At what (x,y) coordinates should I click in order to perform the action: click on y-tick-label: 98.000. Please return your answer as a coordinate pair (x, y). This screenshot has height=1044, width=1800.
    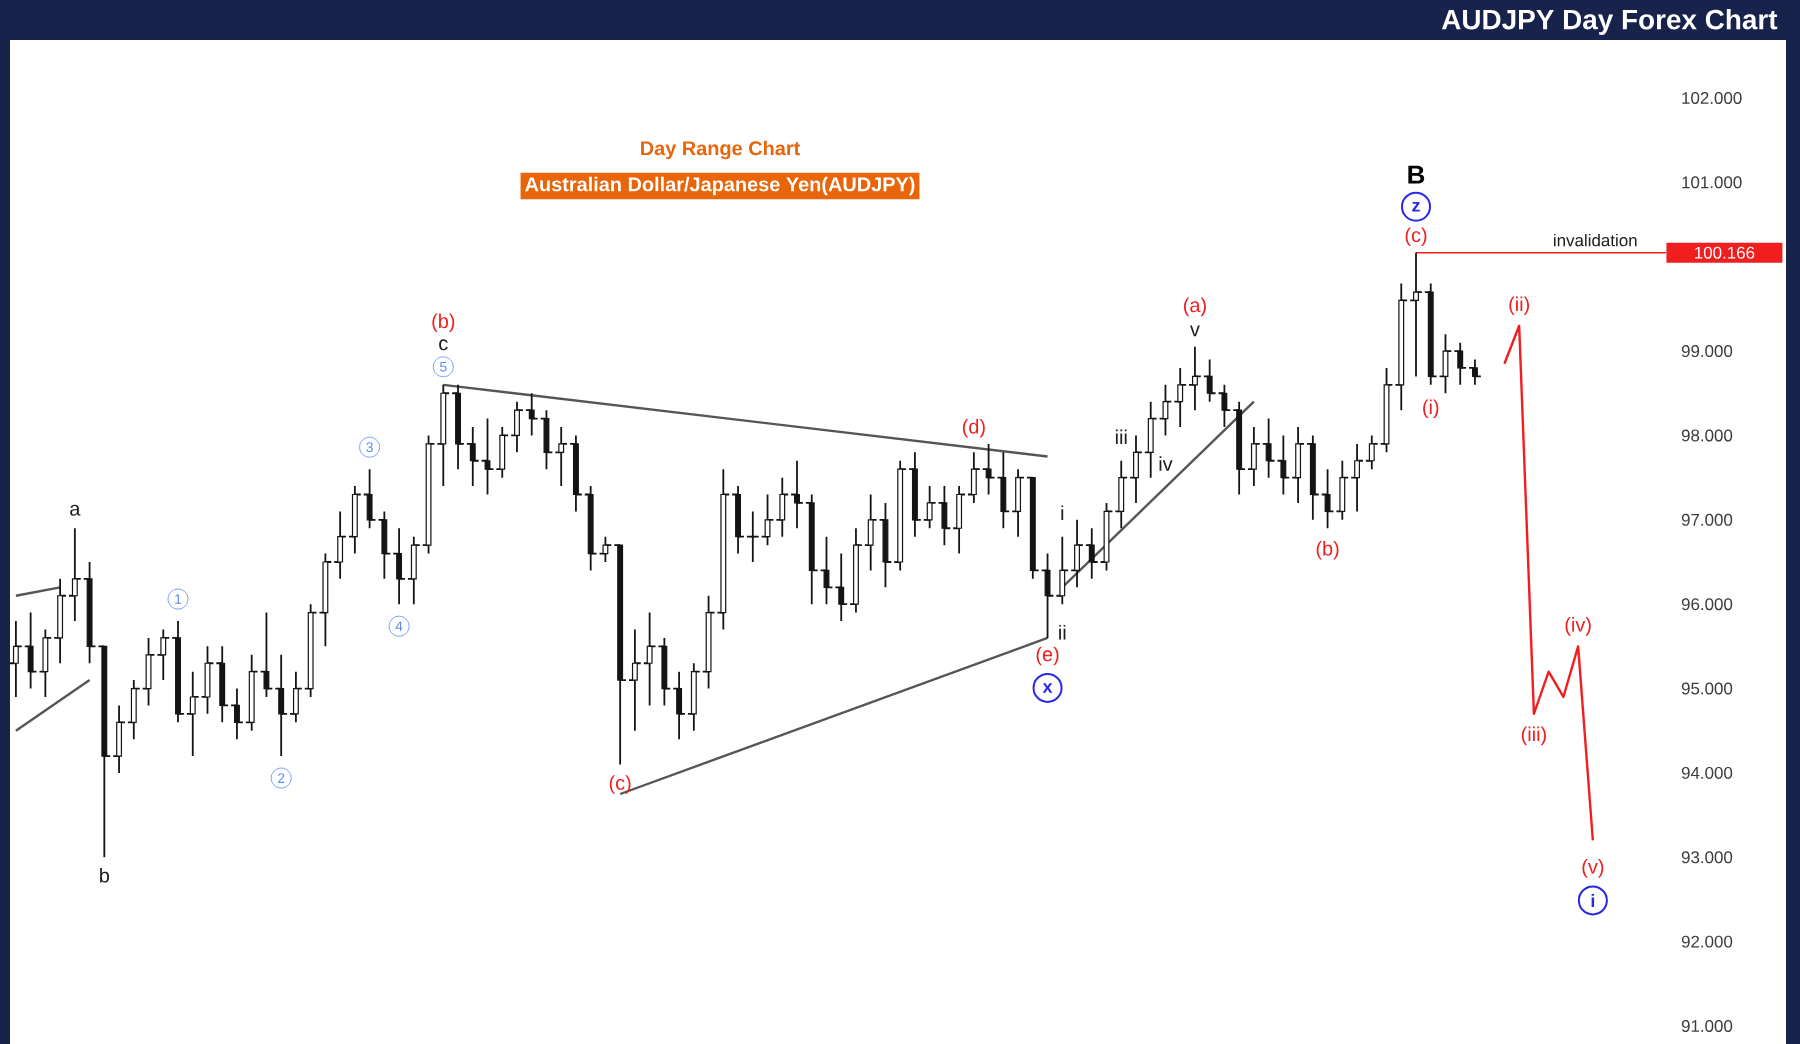
    Looking at the image, I should click on (1707, 435).